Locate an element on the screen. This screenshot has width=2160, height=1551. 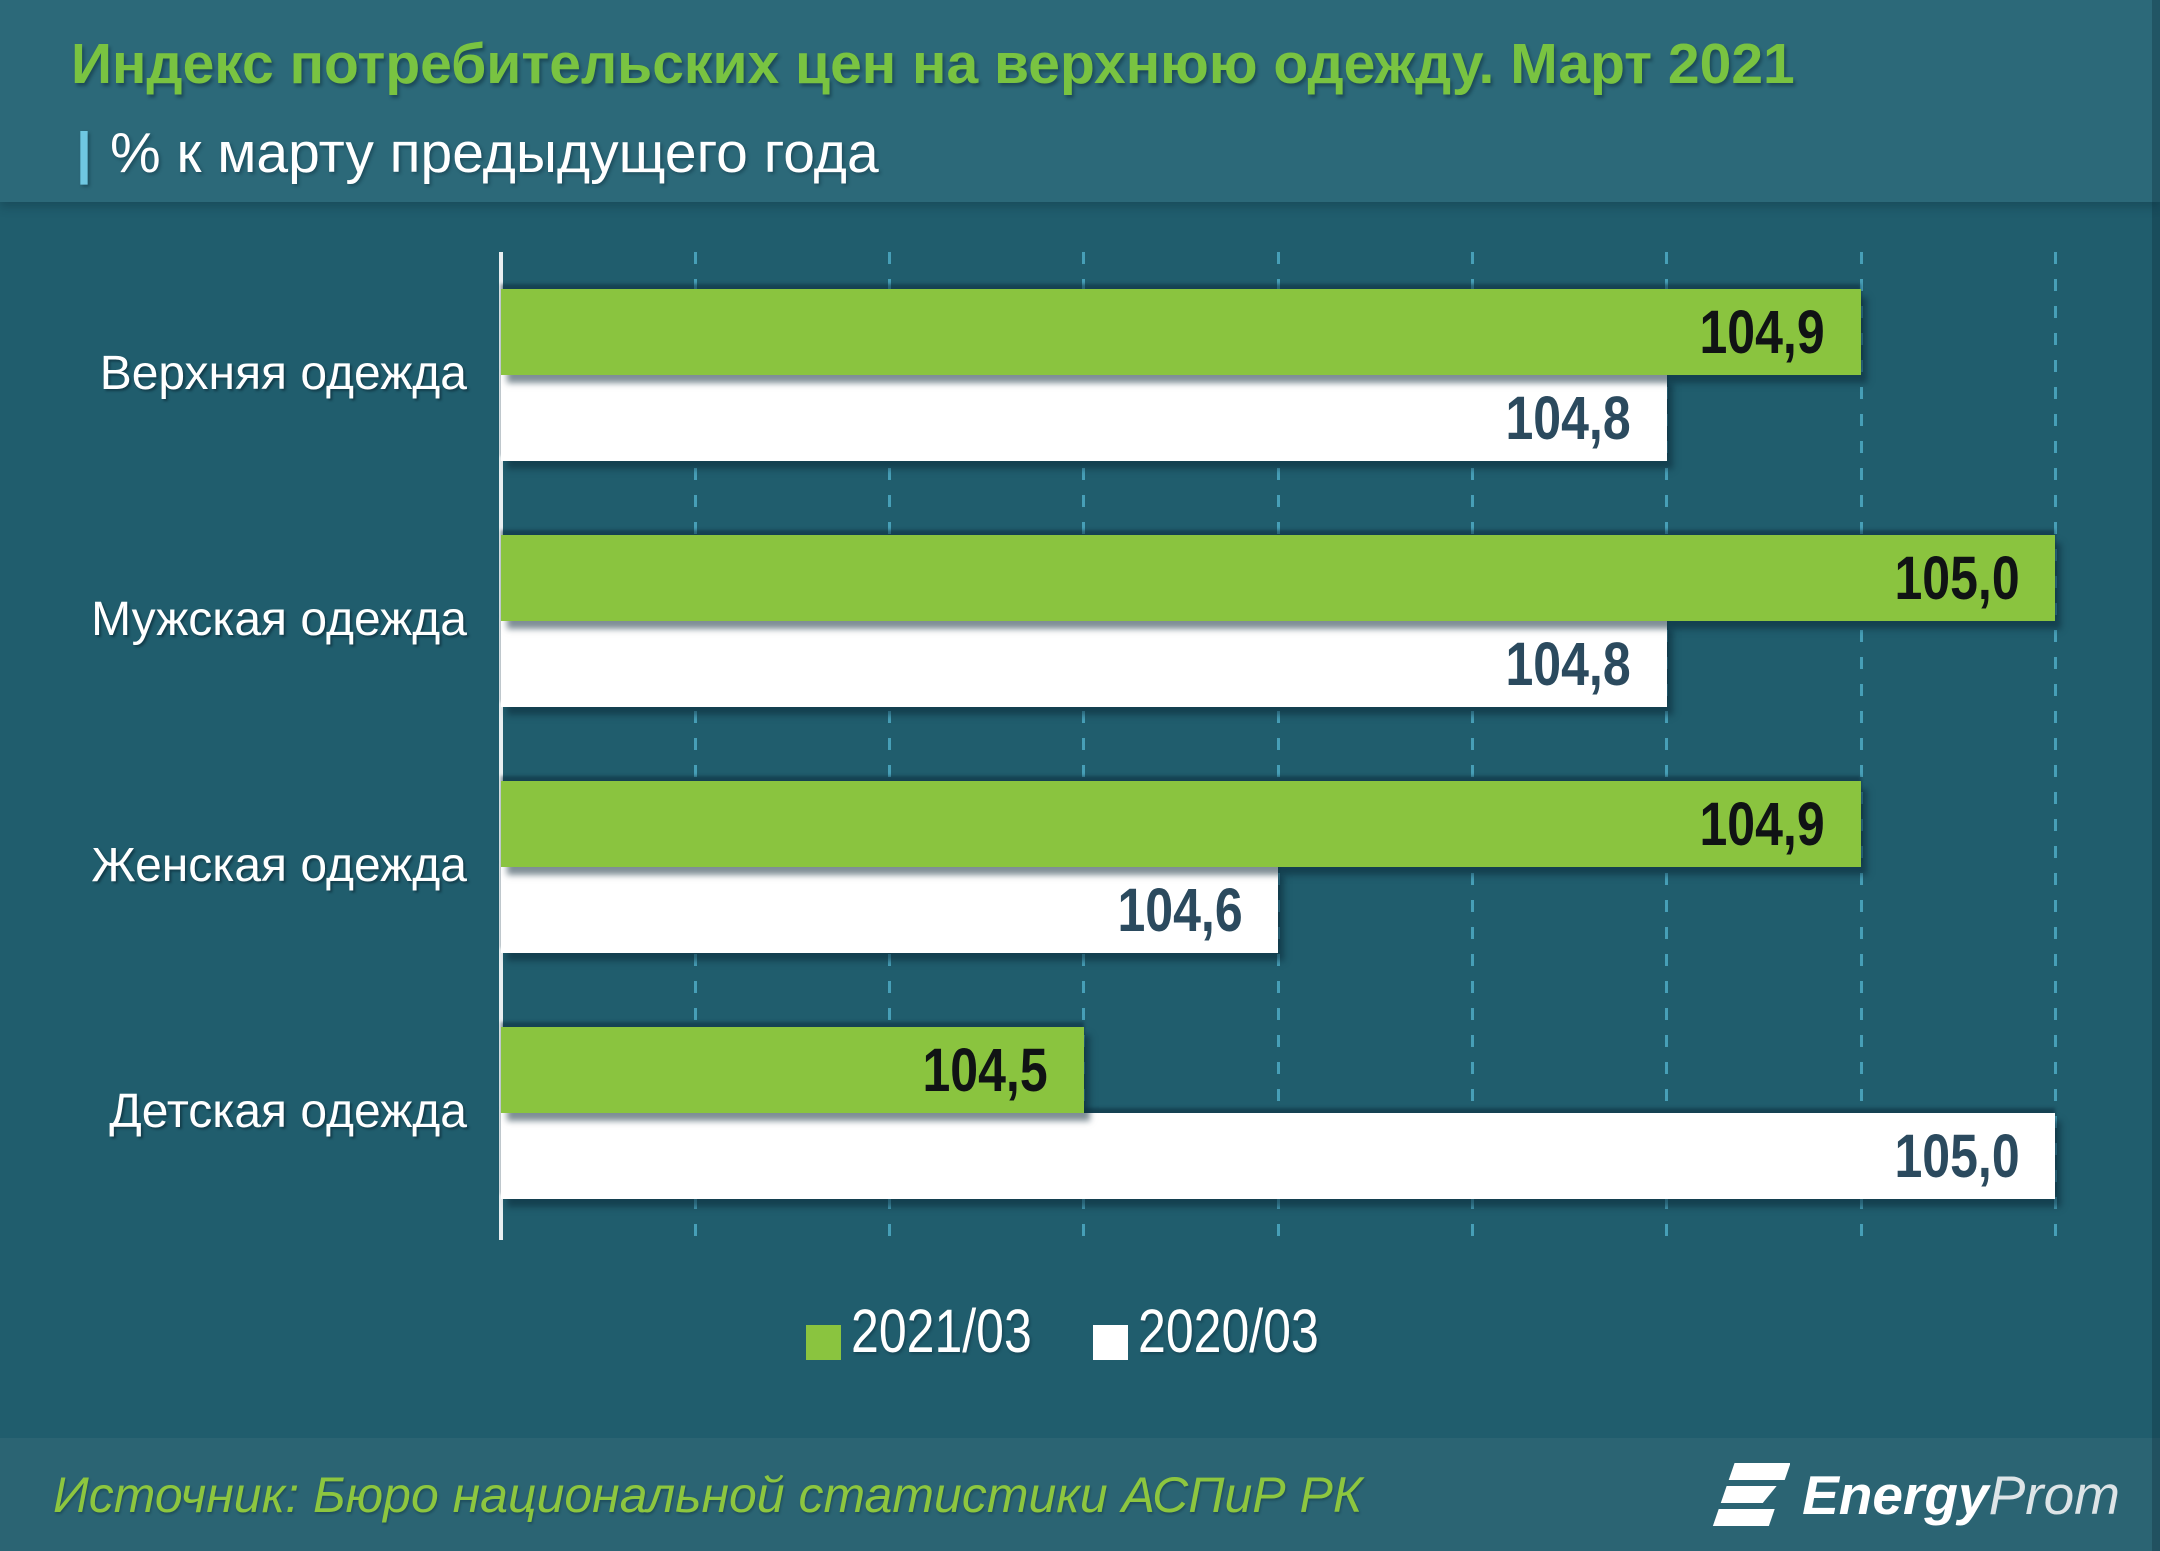
bar-2020/03-1: 104,8 is located at coordinates (1084, 418).